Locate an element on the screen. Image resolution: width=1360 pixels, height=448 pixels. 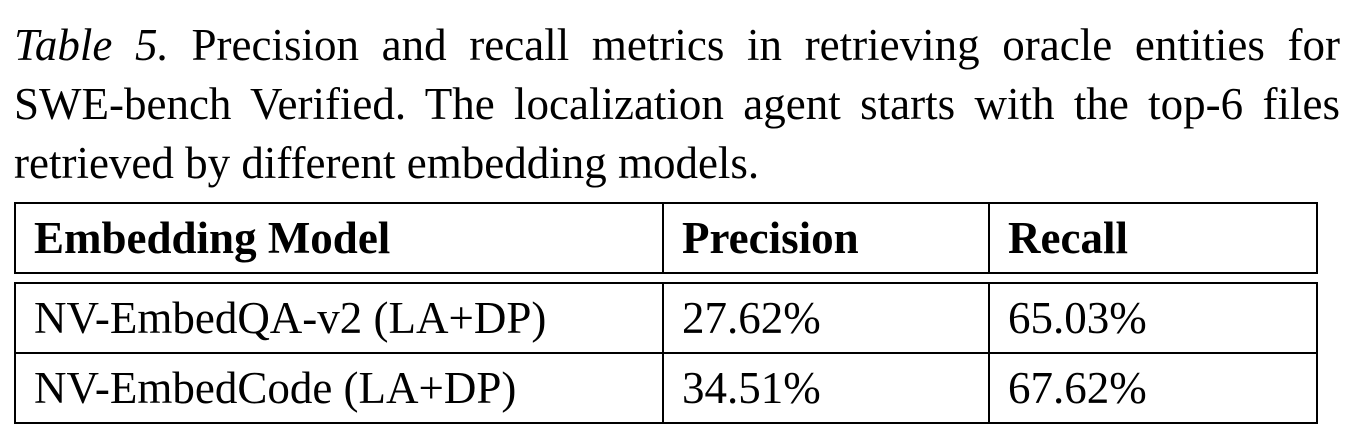
caption-label: Table 5. is located at coordinates (91, 45).